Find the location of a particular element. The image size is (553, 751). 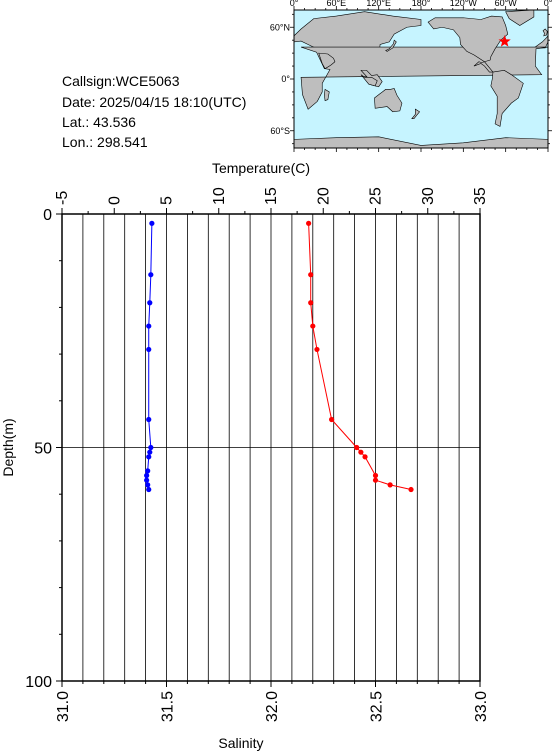

salinity-tick-label: 32.0 is located at coordinates (272, 706).